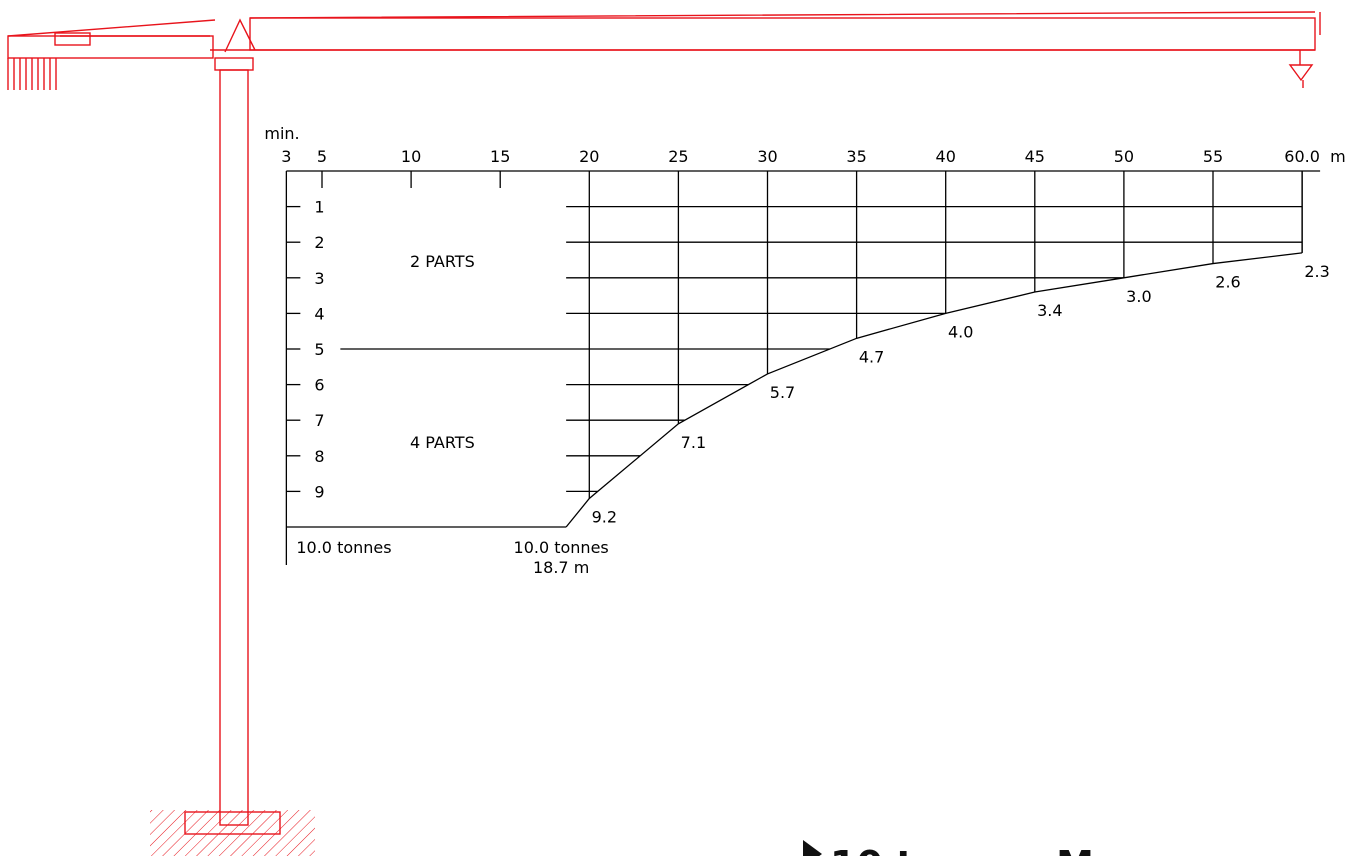  What do you see at coordinates (1338, 156) in the screenshot?
I see `radius-unit: m` at bounding box center [1338, 156].